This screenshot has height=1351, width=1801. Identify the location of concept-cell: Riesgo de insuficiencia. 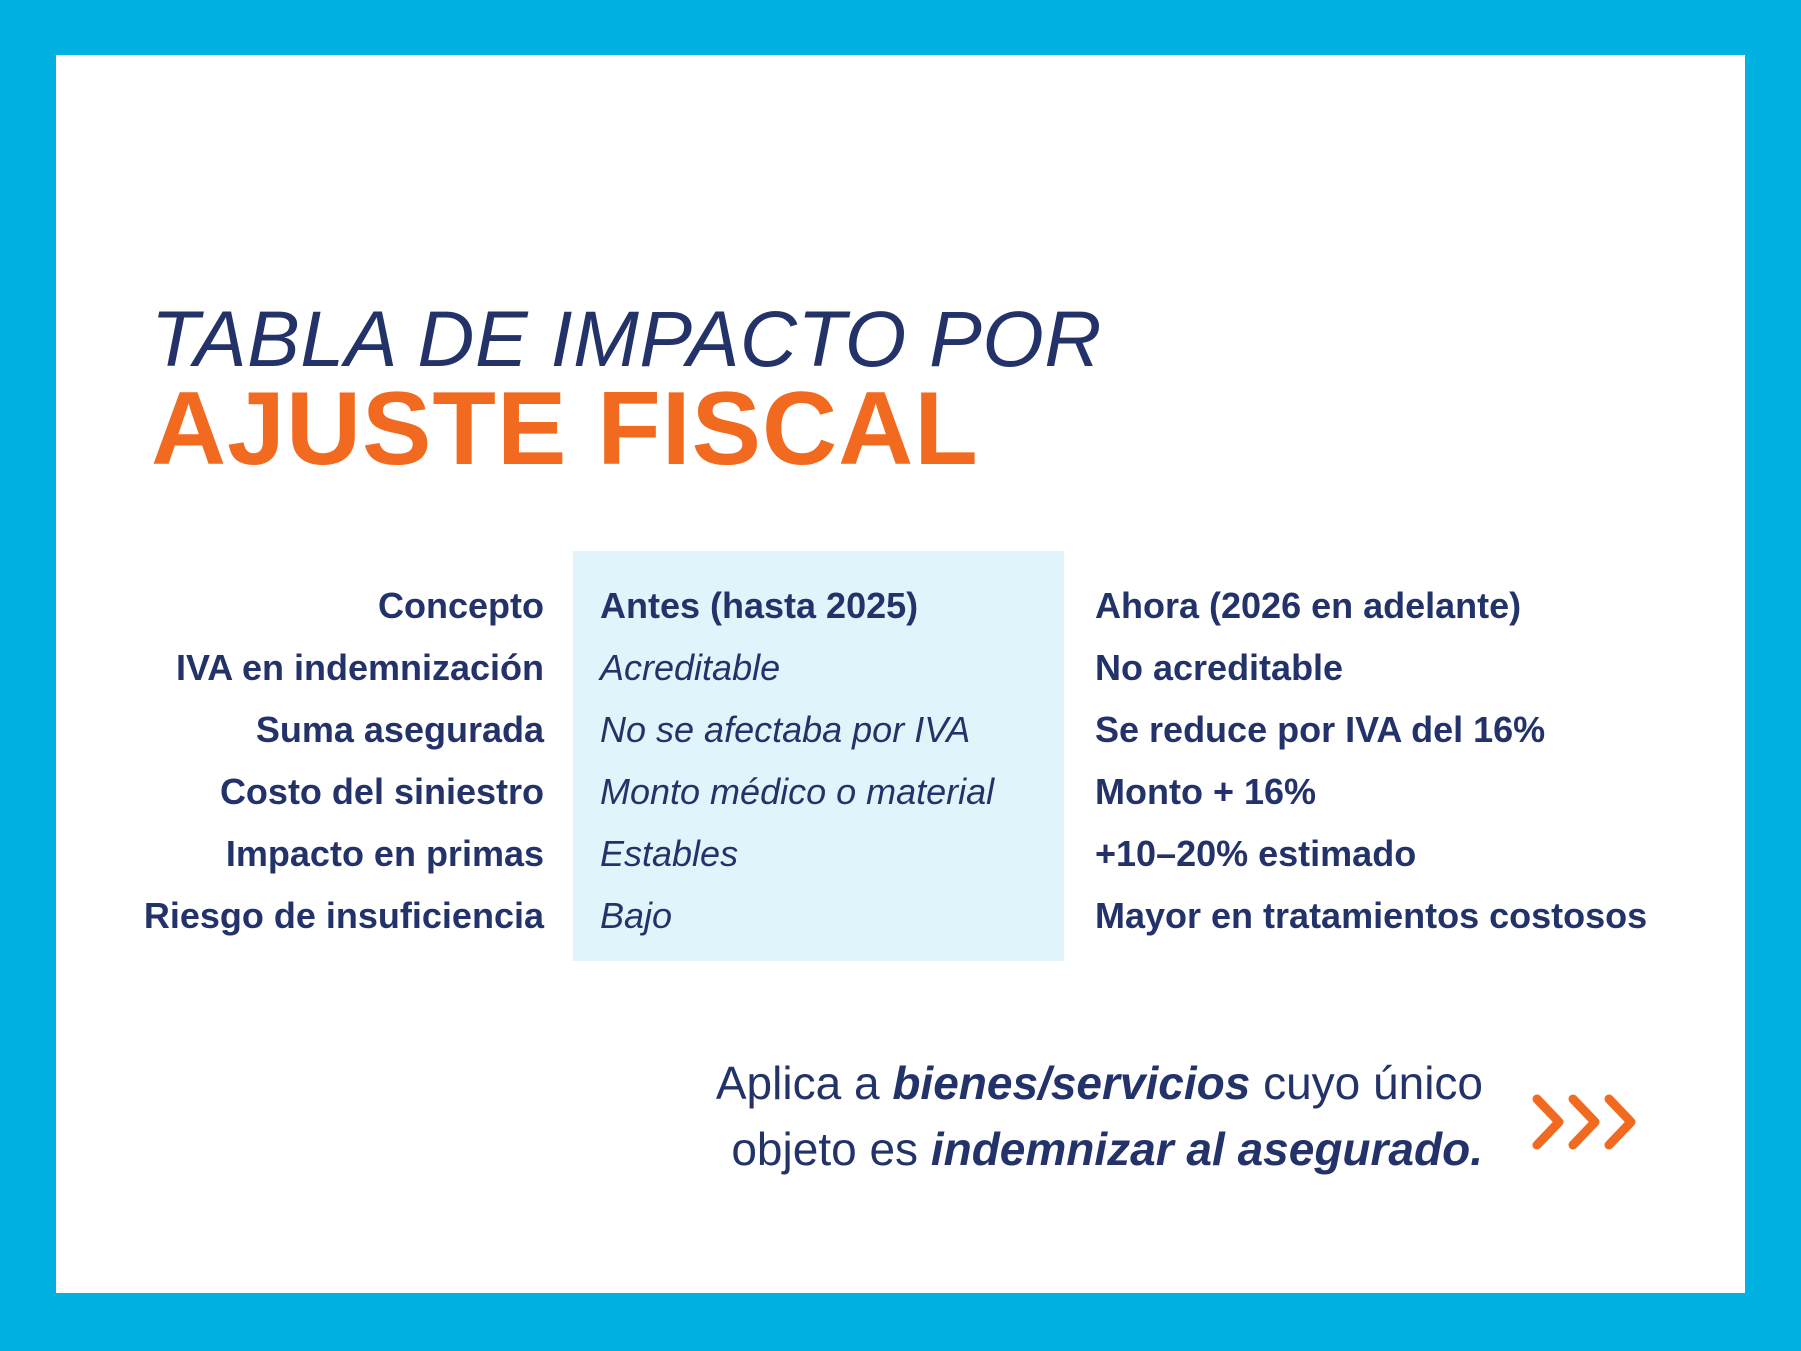
(343, 915).